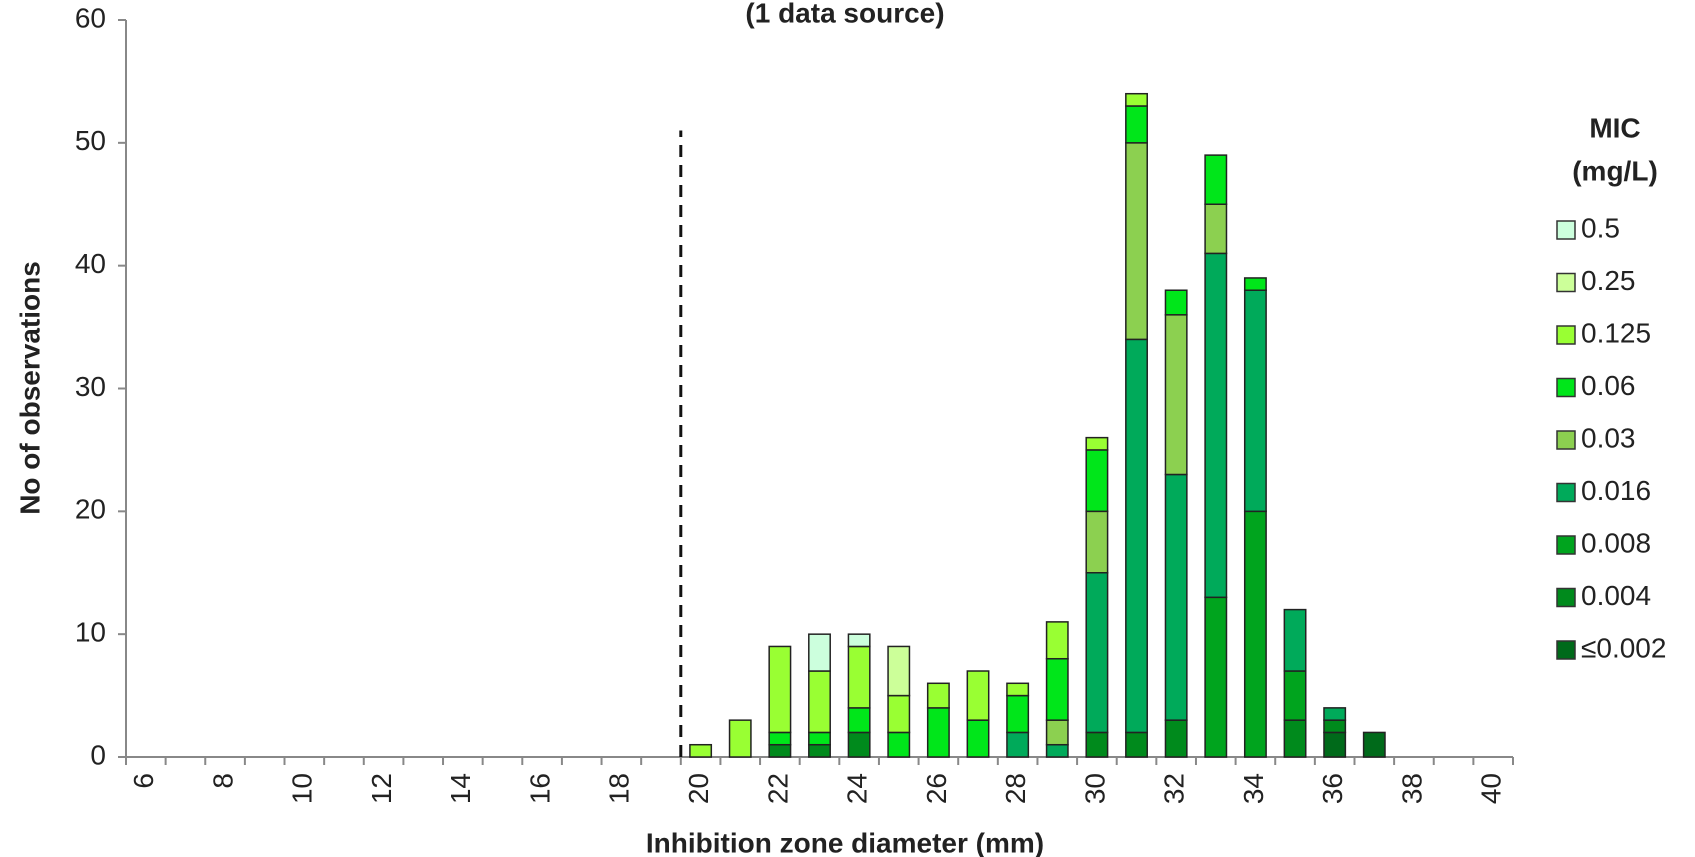  Describe the element at coordinates (1491, 788) in the screenshot. I see `x-tick-label: 40` at that location.